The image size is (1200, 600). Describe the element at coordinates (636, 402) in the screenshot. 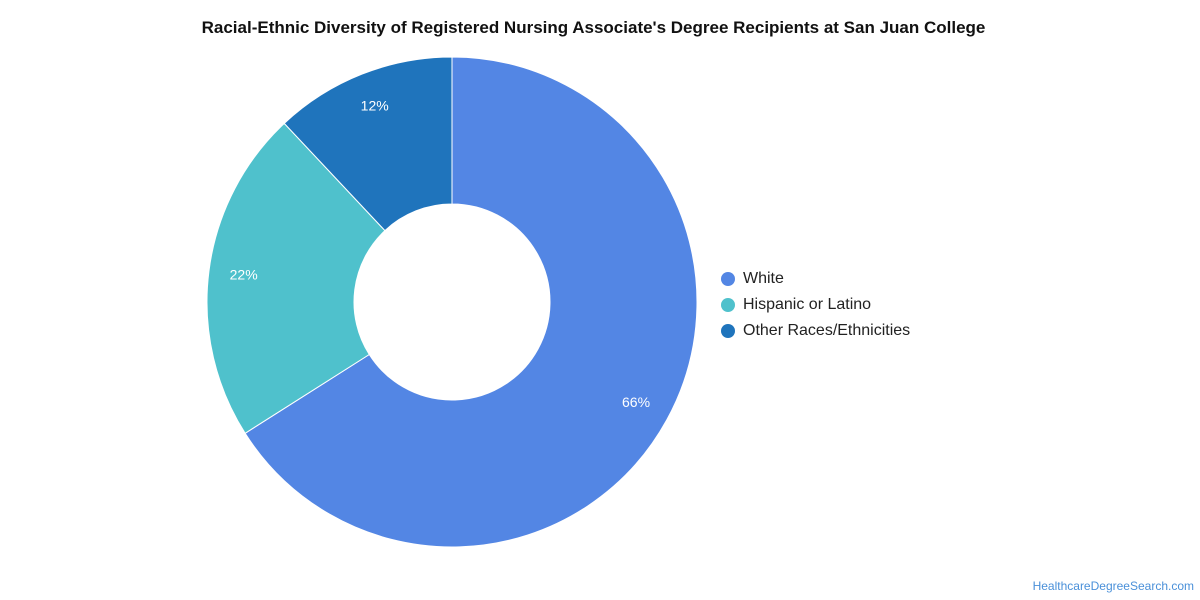

I see `slice-label-white: 66%` at that location.